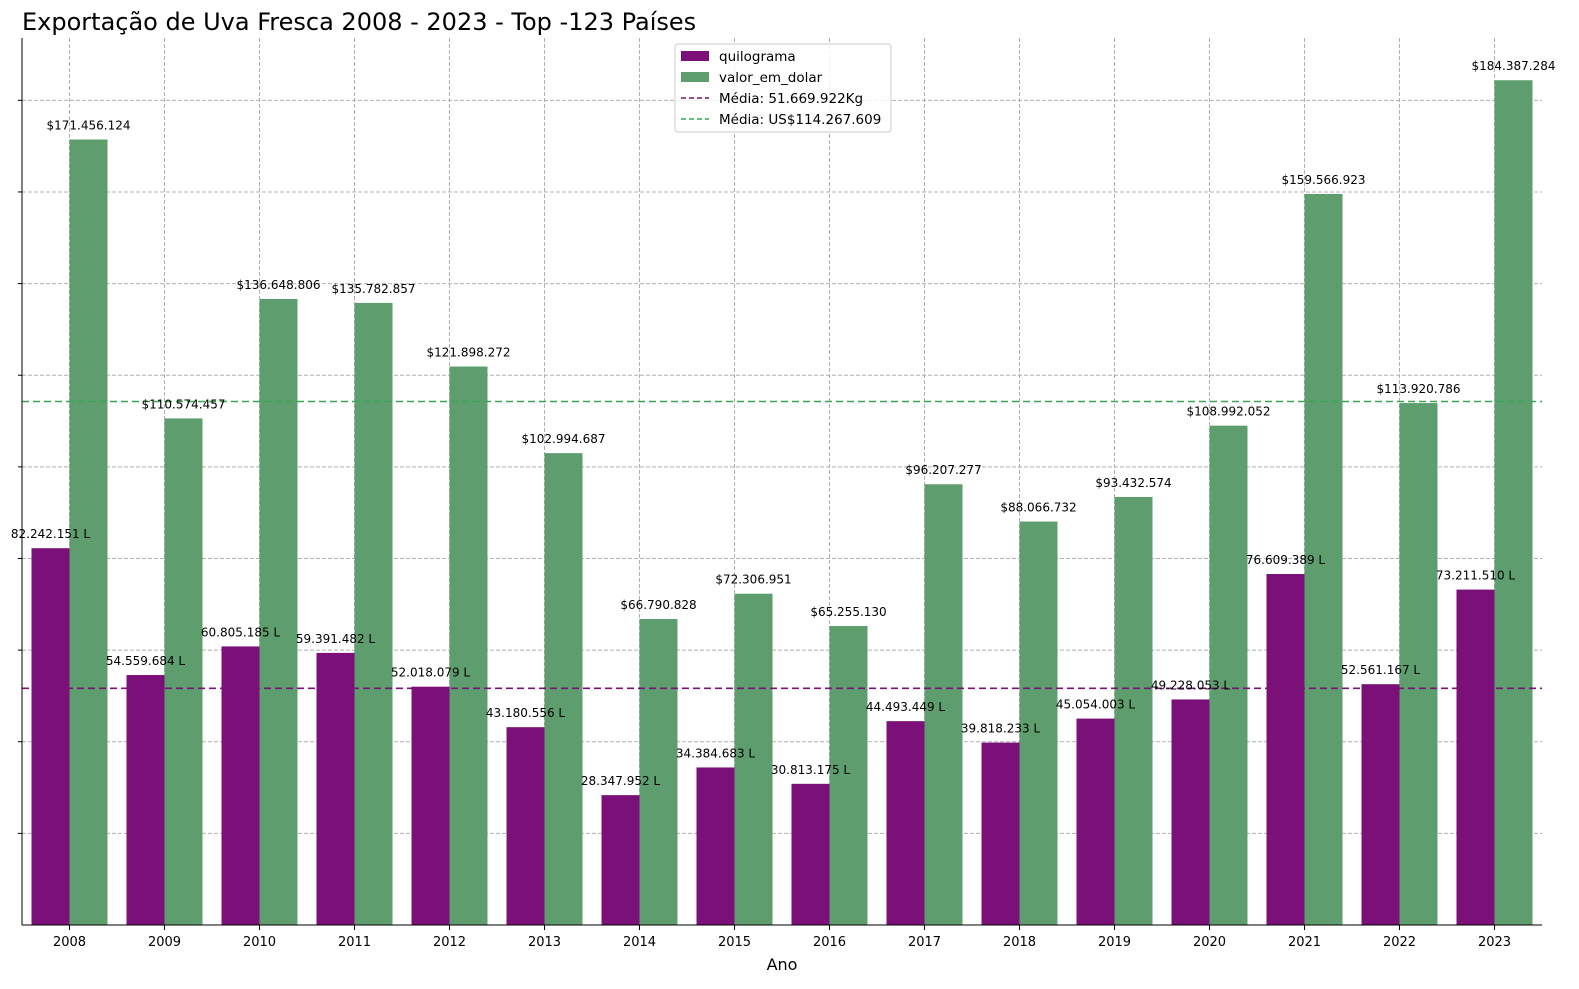 The width and height of the screenshot is (1579, 989). Describe the element at coordinates (449, 942) in the screenshot. I see `x-tick-label: 2012` at that location.